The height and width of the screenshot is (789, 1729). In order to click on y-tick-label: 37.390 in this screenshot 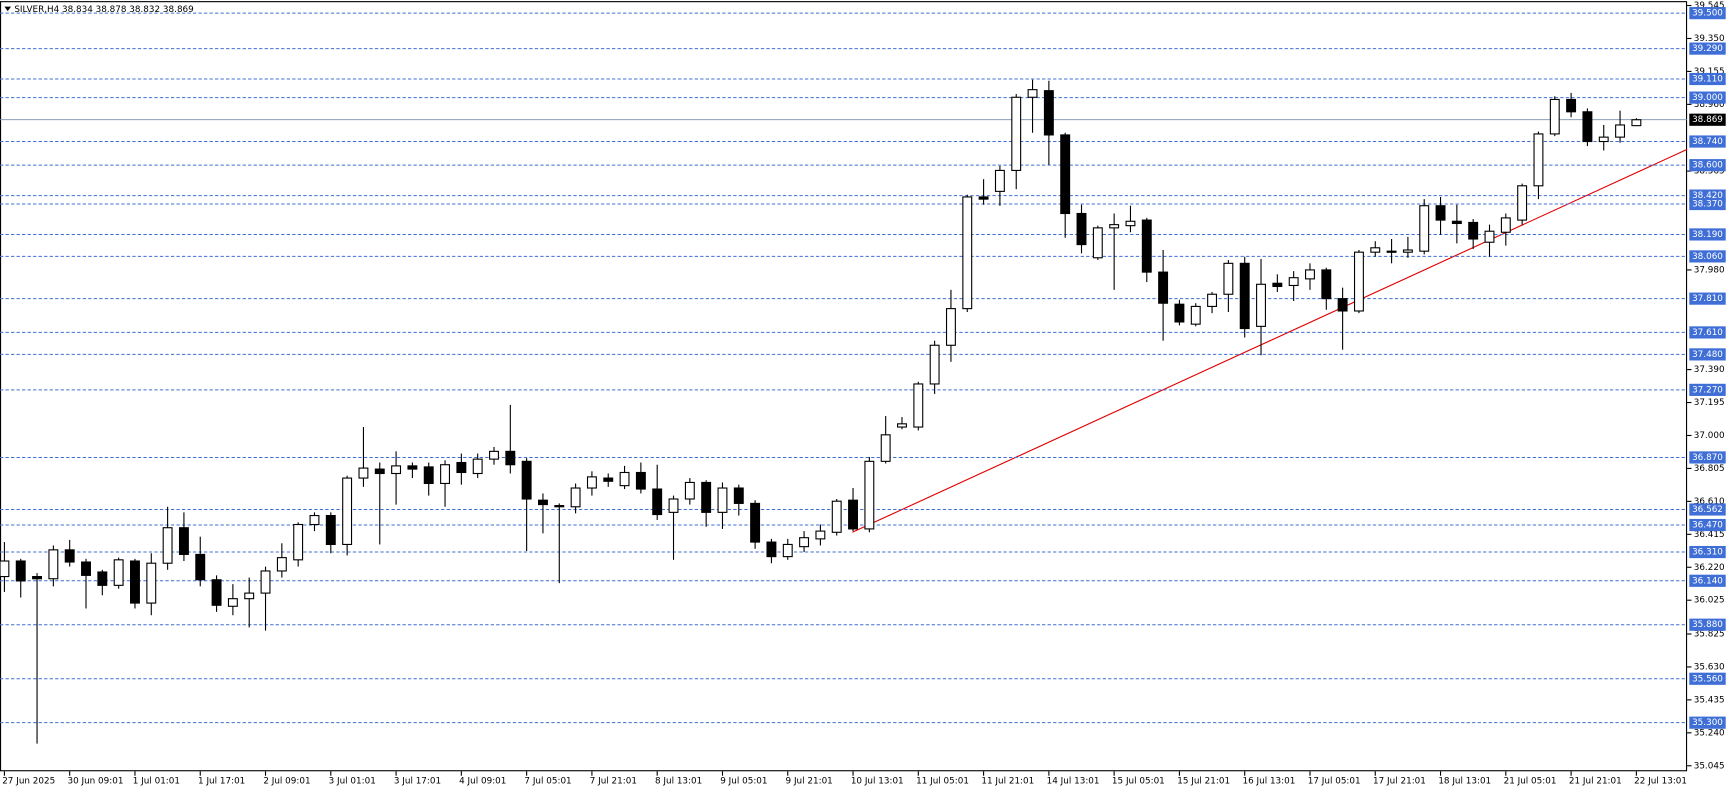, I will do `click(1709, 370)`.